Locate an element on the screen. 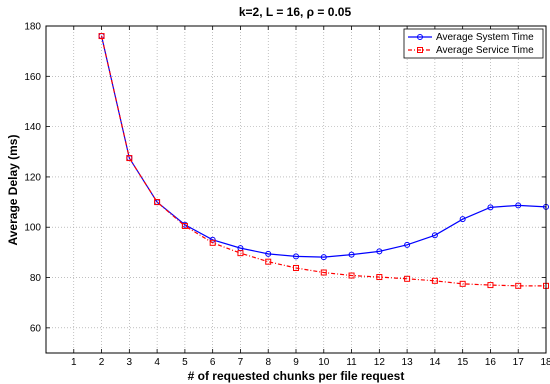 The image size is (550, 384). x-axis-label: # of requested chunks per file request is located at coordinates (296, 376).